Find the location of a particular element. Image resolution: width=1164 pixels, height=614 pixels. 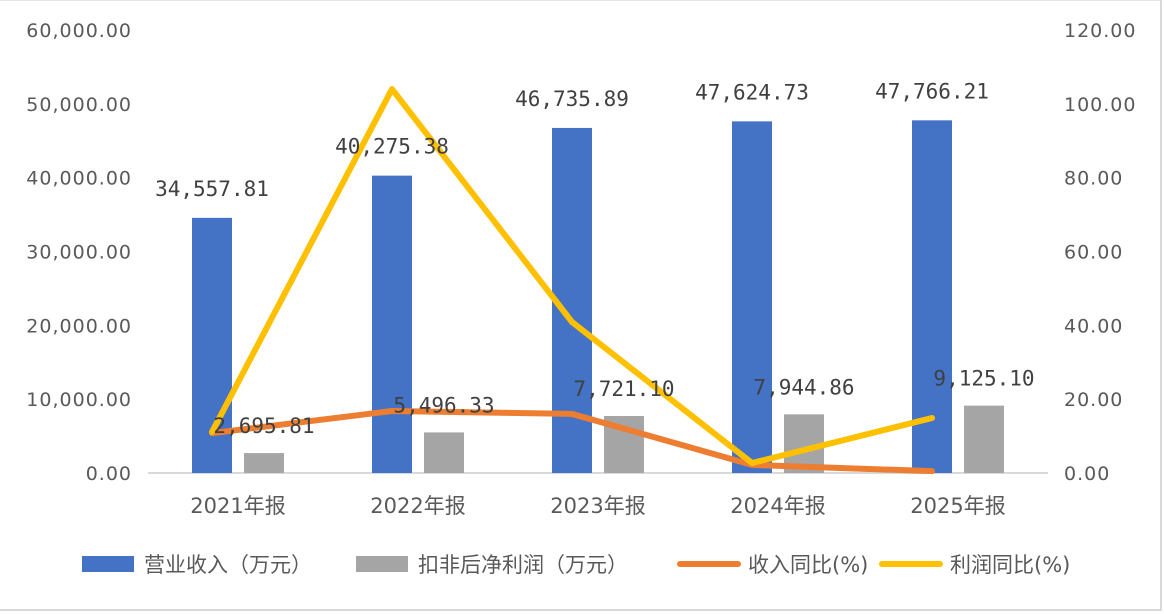

left-axis-tick-label: 60,000.00 is located at coordinates (79, 31).